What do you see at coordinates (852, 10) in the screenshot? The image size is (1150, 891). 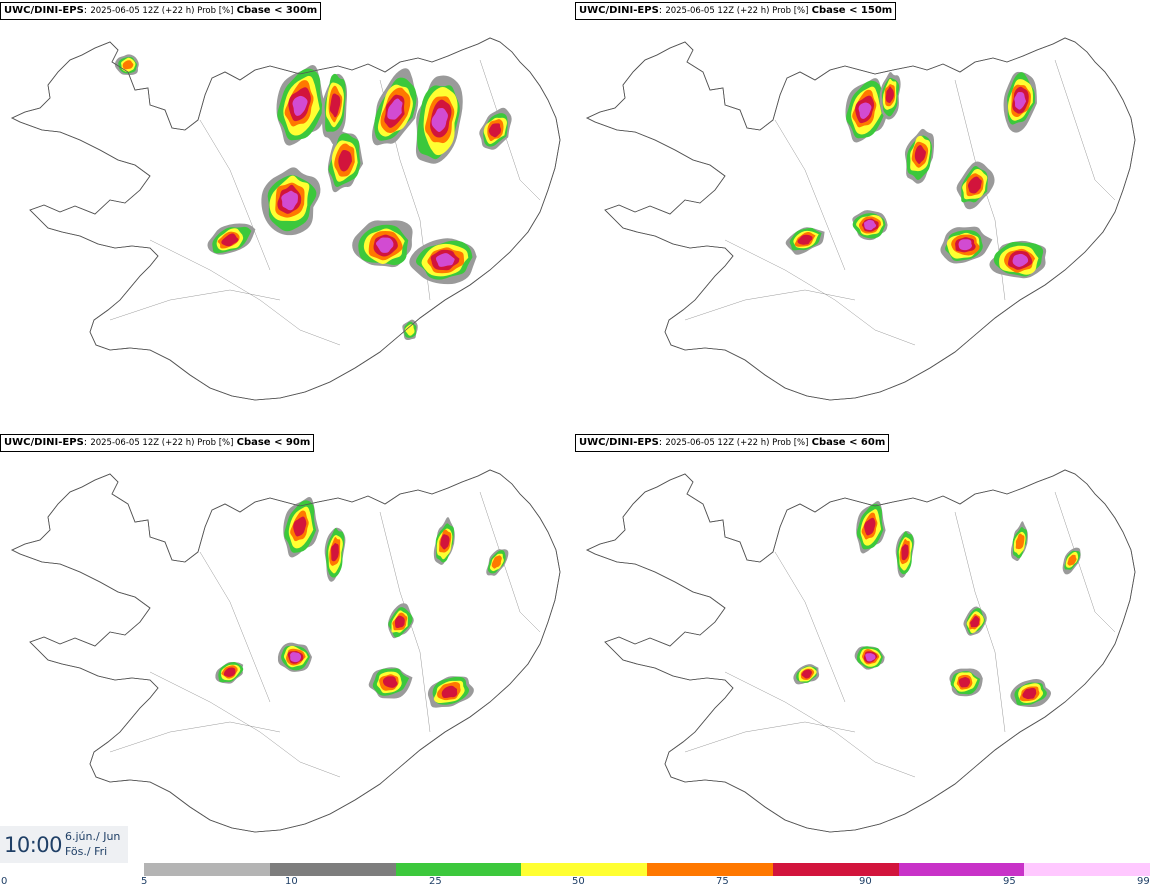 I see `variable-name: Cbase < 150m` at bounding box center [852, 10].